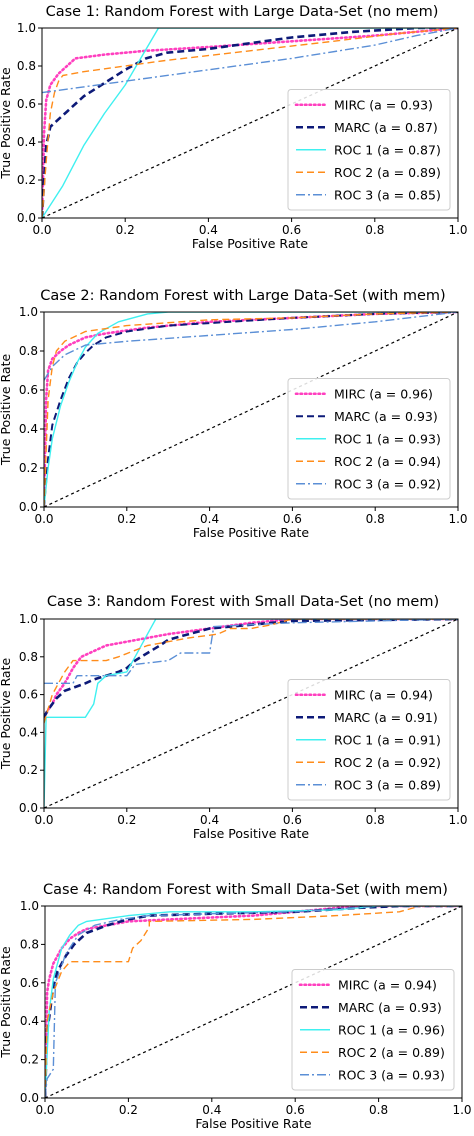 The height and width of the screenshot is (1136, 474). I want to click on legend-entry-label: ROC 2 (a = 0.94), so click(387, 461).